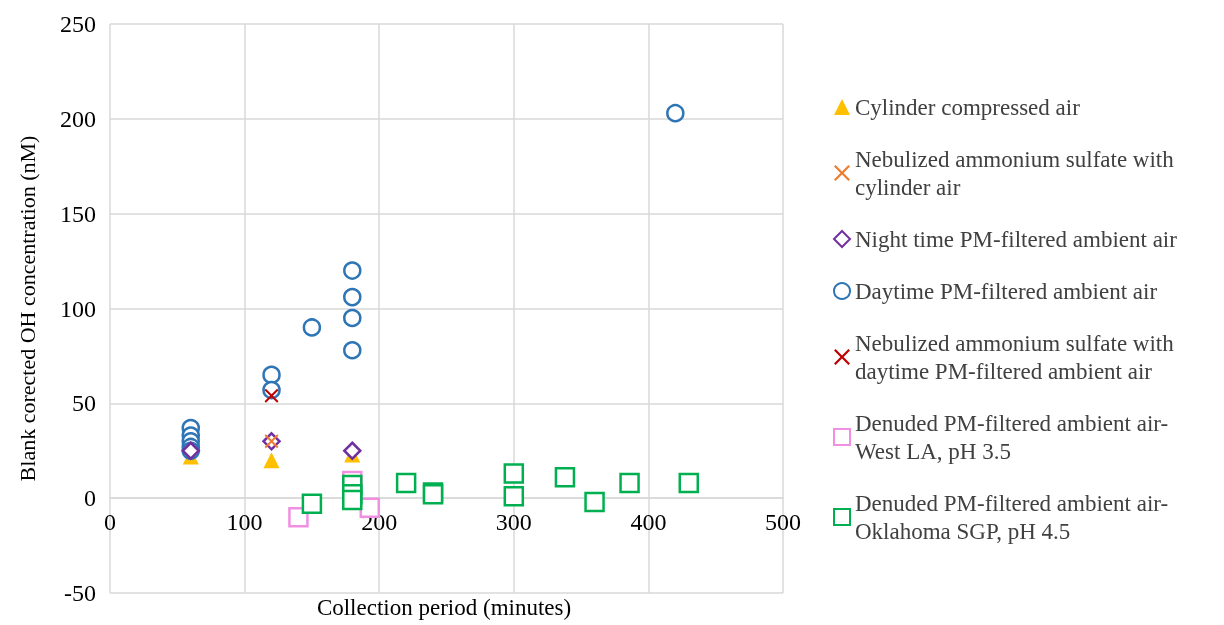 The image size is (1224, 625). I want to click on x-tick-label: 0, so click(110, 522).